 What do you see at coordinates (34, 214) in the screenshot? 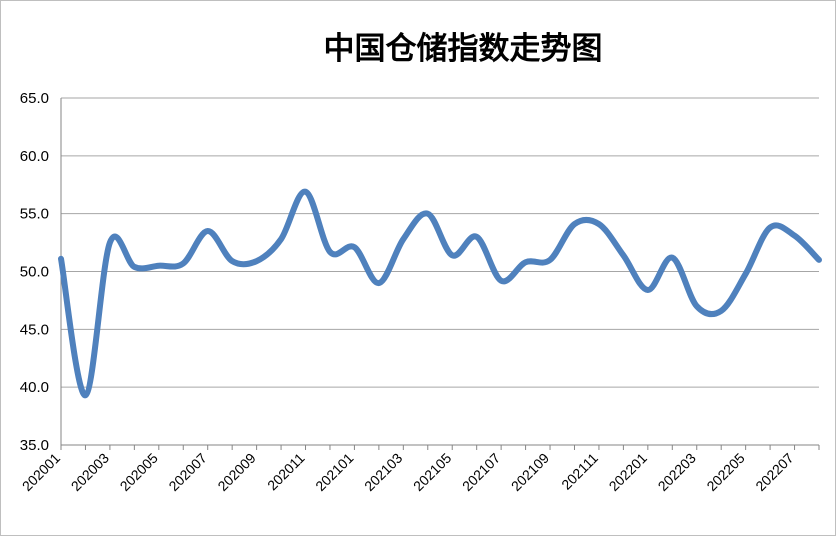
I see `y-tick-label: 55.0` at bounding box center [34, 214].